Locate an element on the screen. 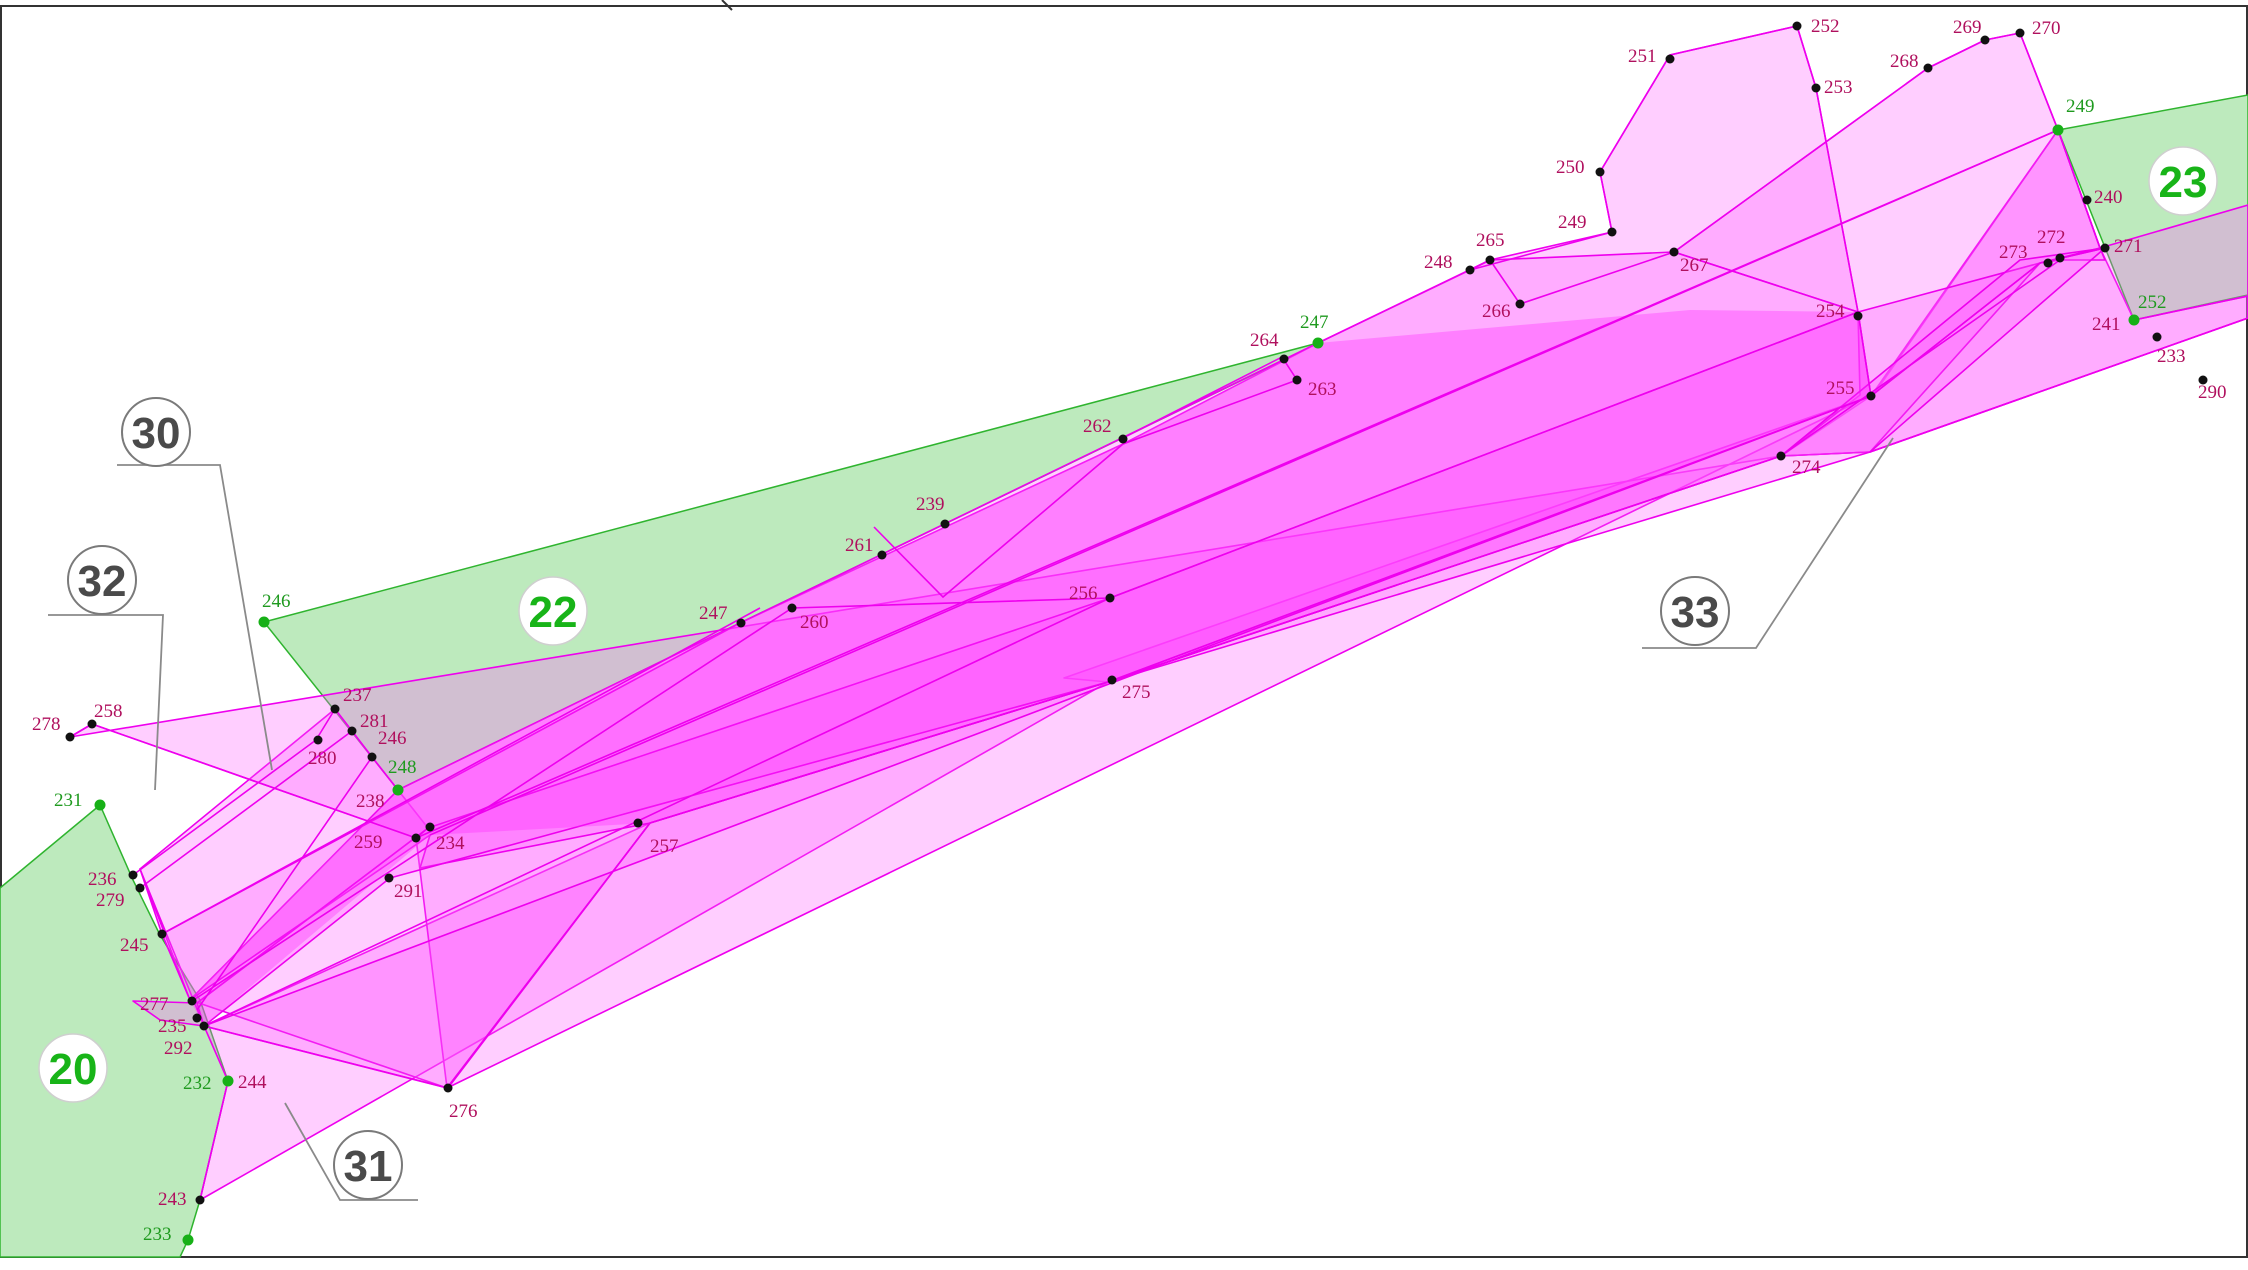 The image size is (2248, 1270). pt-233-g: 233 is located at coordinates (157, 1234).